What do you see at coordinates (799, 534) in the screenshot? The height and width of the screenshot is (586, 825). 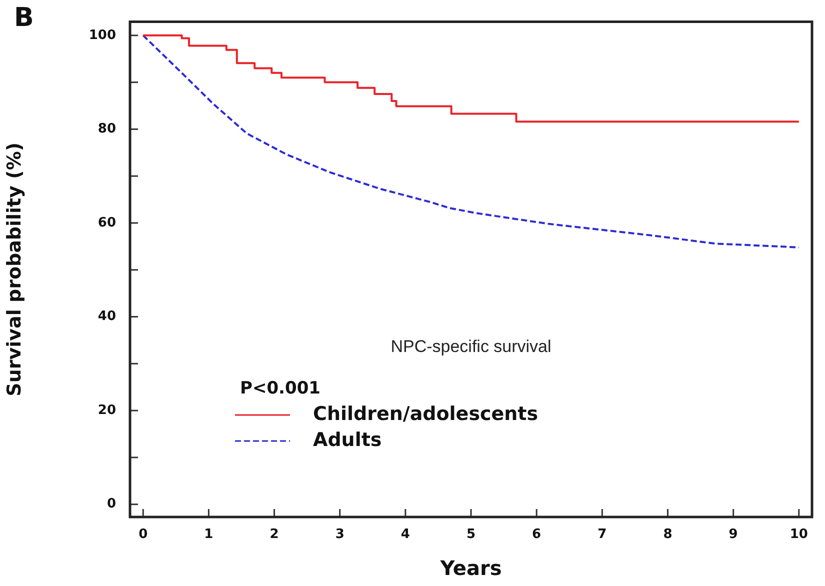 I see `x-tick-label: 10` at bounding box center [799, 534].